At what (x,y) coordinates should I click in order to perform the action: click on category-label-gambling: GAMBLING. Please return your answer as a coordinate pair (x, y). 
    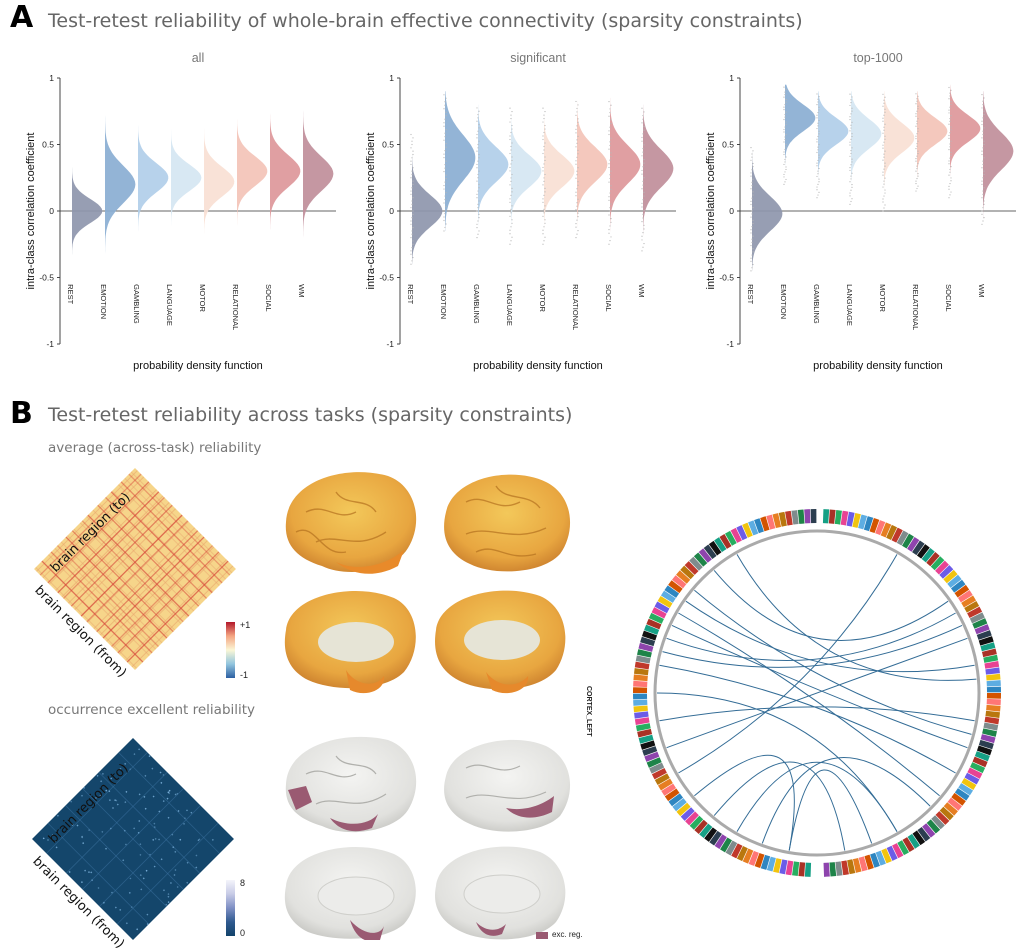
    Looking at the image, I should click on (816, 304).